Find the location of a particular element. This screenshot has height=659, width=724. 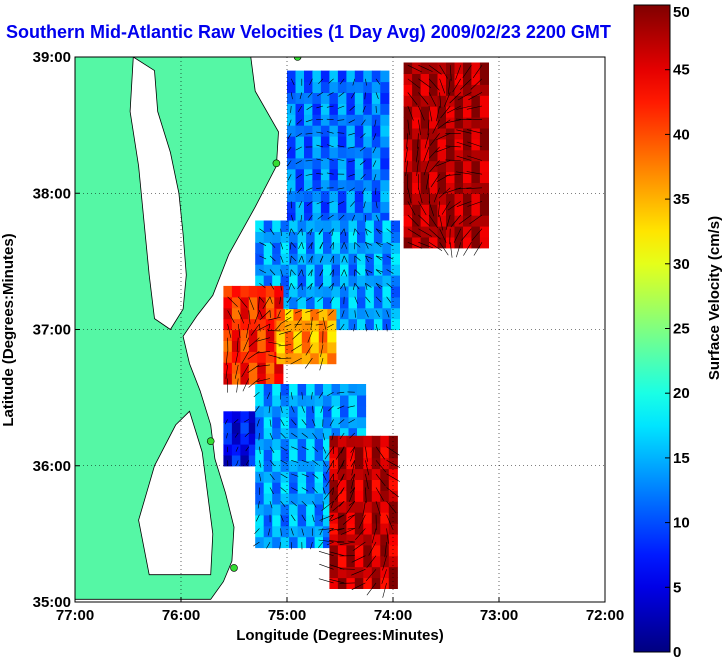

velocity-region is located at coordinates (240, 439).